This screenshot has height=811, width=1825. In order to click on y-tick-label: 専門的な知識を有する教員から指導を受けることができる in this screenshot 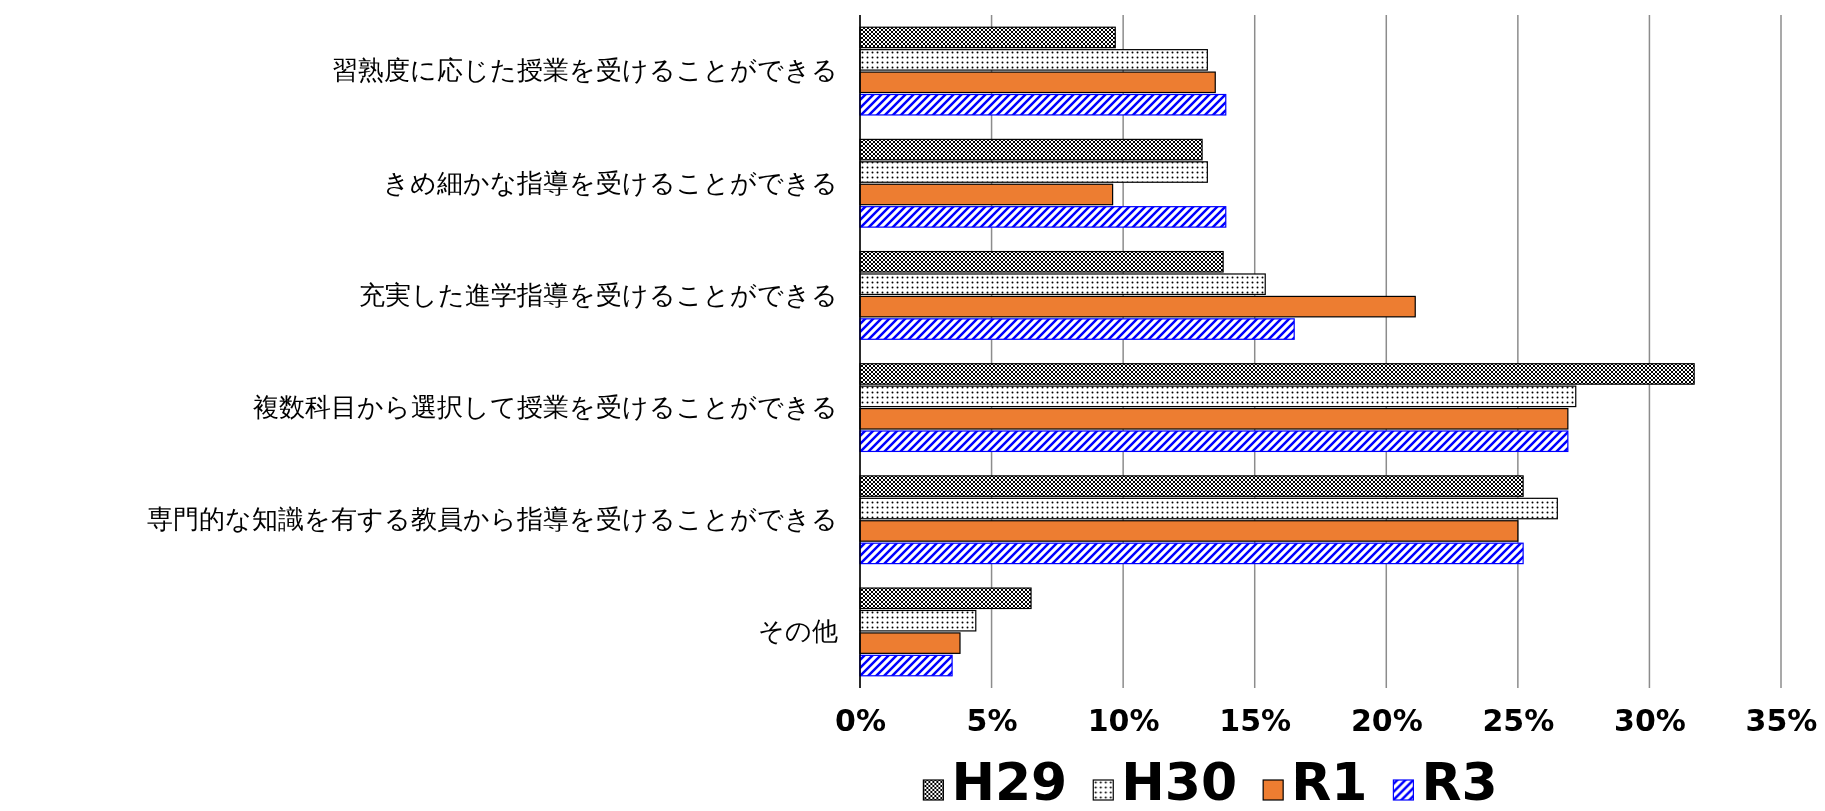, I will do `click(492, 519)`.